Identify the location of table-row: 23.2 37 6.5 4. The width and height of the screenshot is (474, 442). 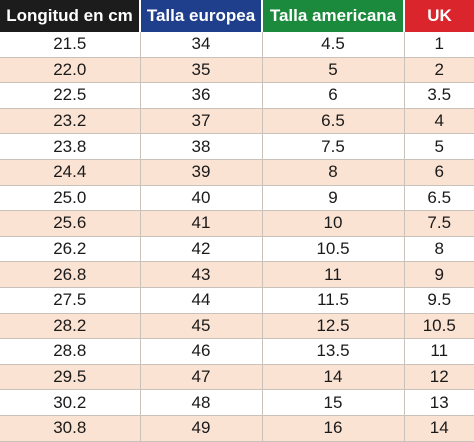
(237, 121).